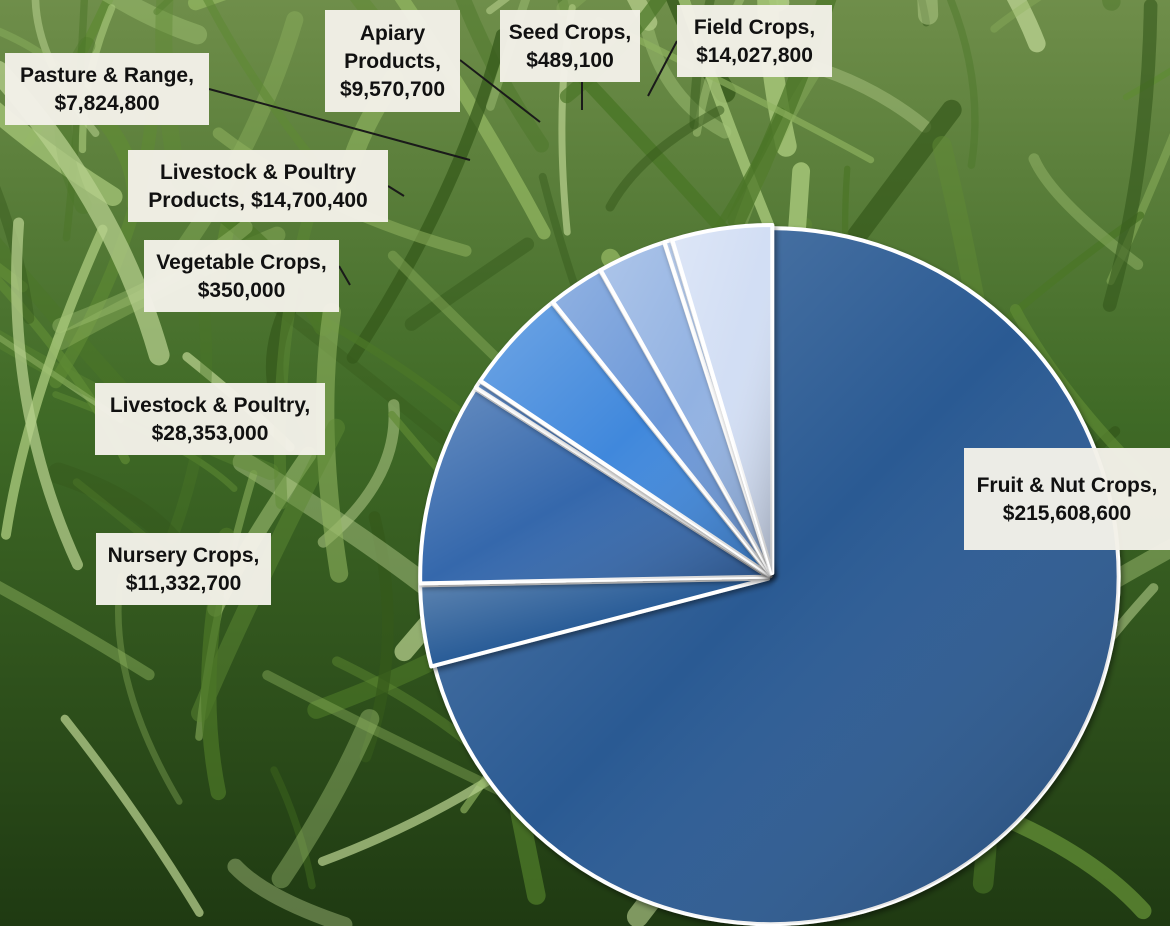 The image size is (1170, 926). Describe the element at coordinates (257, 200) in the screenshot. I see `slice-label-text: Products, $14,700,400` at that location.